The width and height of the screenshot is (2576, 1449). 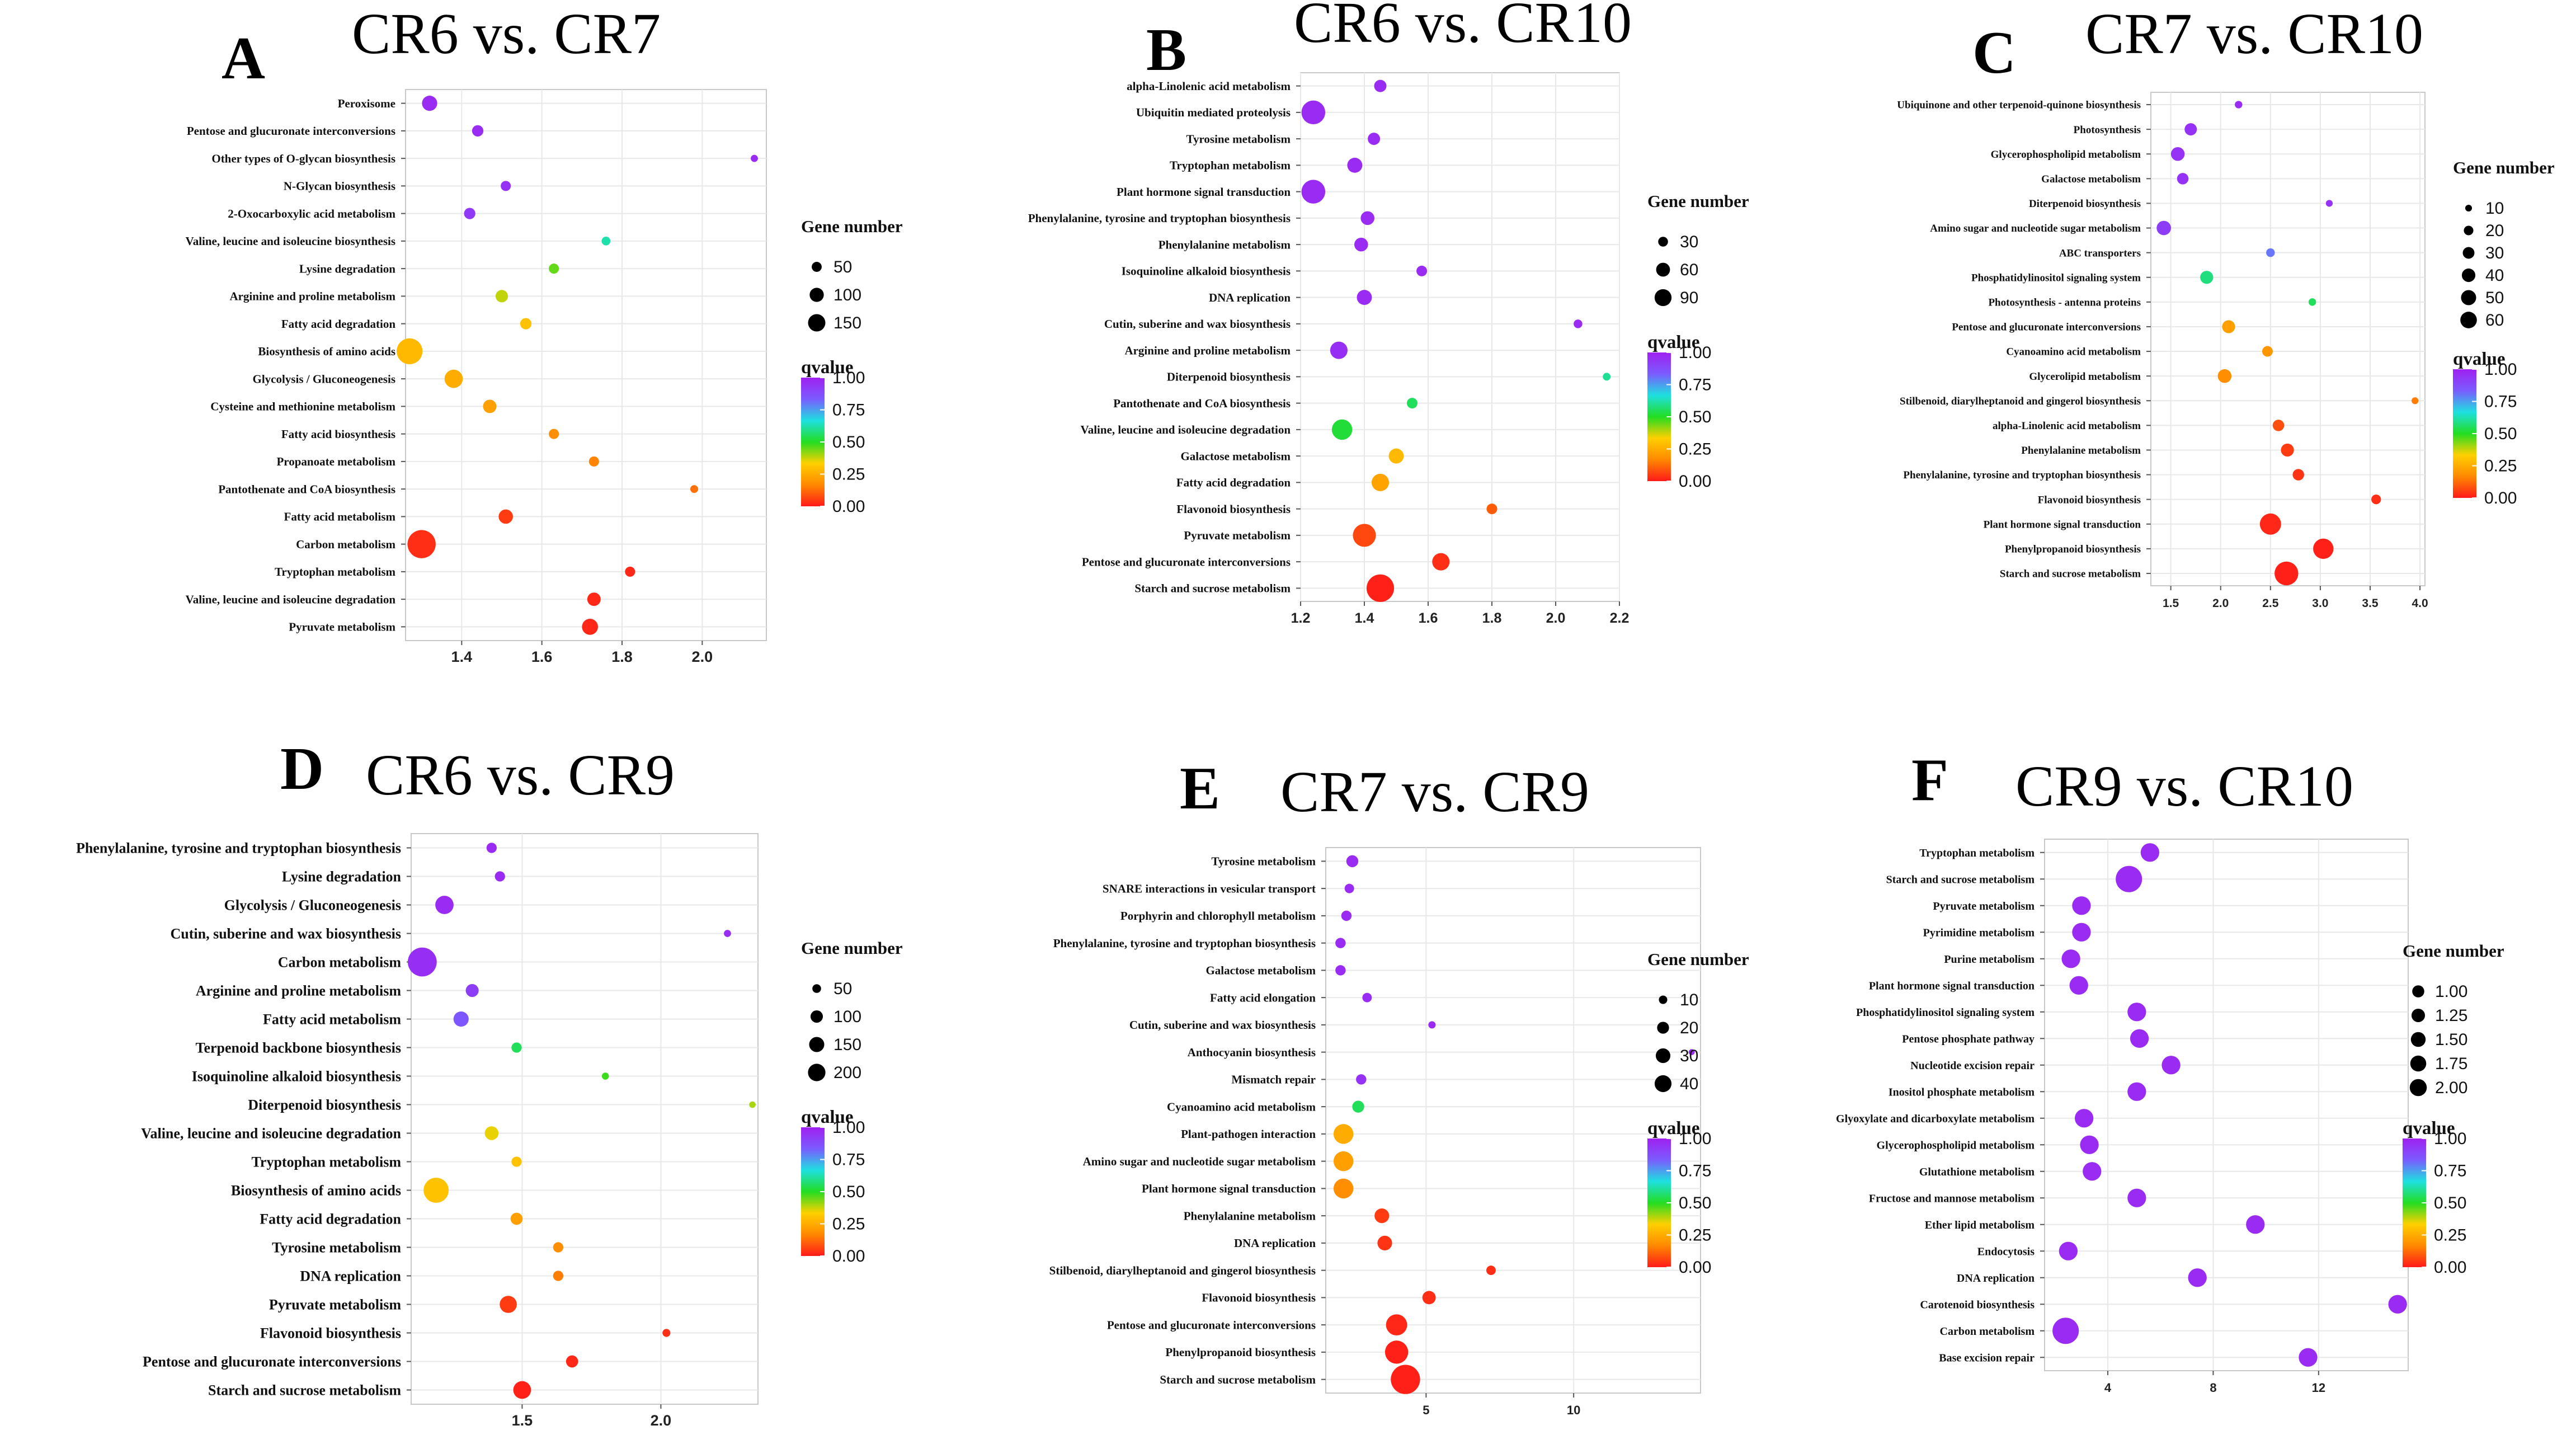 I want to click on category-label: Diterpenoid biosynthesis, so click(x=324, y=1105).